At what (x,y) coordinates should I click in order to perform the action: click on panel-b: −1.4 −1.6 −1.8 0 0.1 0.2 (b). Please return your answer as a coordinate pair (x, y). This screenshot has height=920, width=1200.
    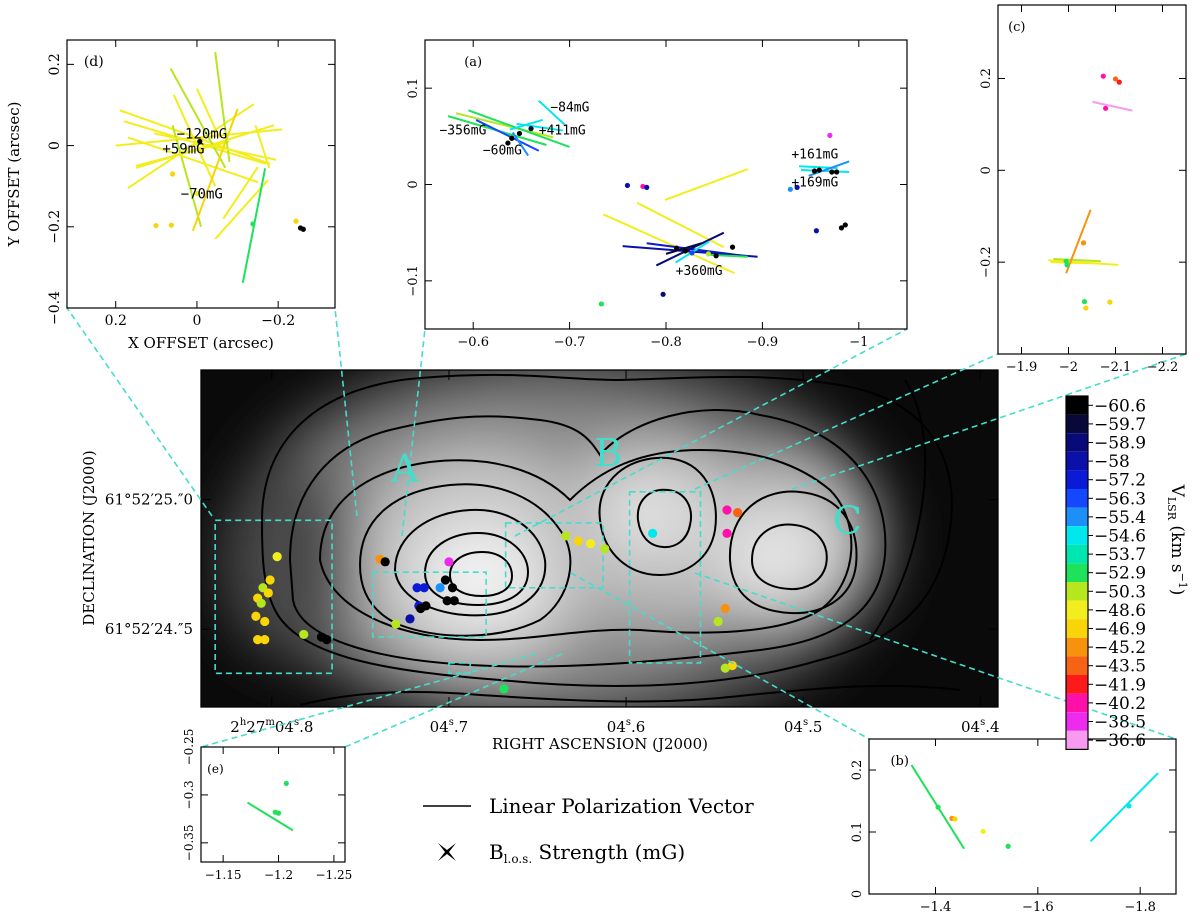
    Looking at the image, I should click on (1013, 826).